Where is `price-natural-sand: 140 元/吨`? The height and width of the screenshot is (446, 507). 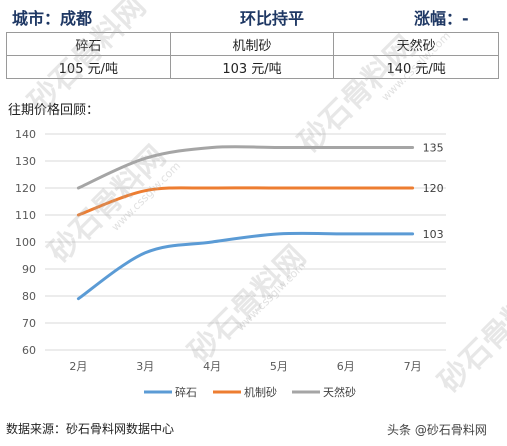
price-natural-sand: 140 元/吨 is located at coordinates (416, 67).